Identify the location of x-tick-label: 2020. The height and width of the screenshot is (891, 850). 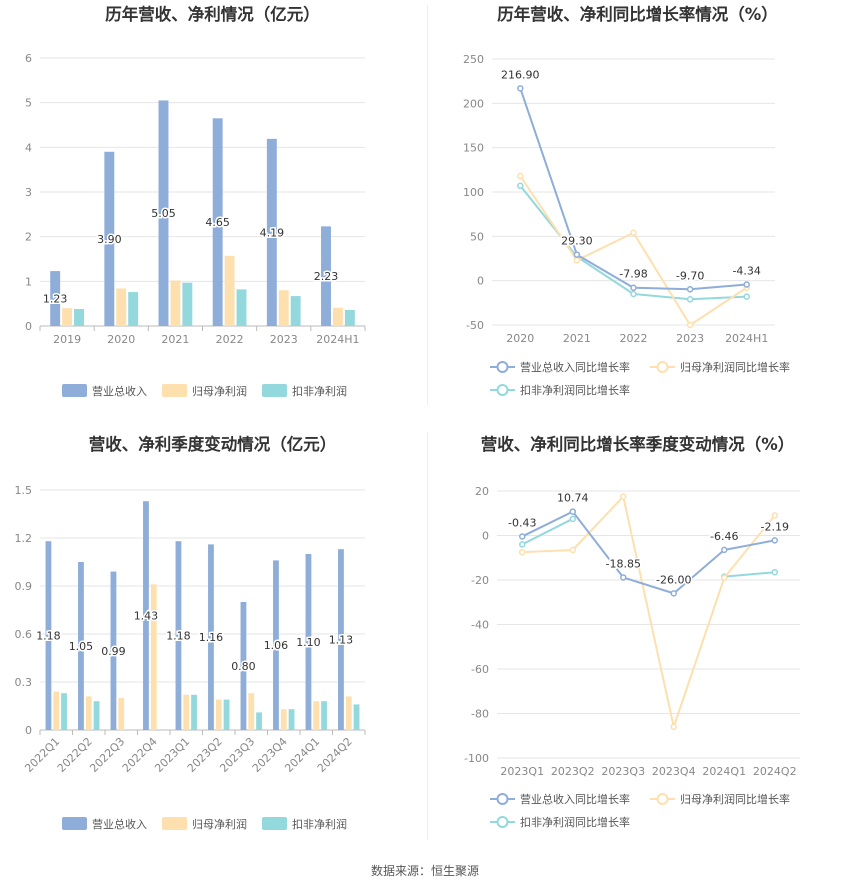
(121, 339).